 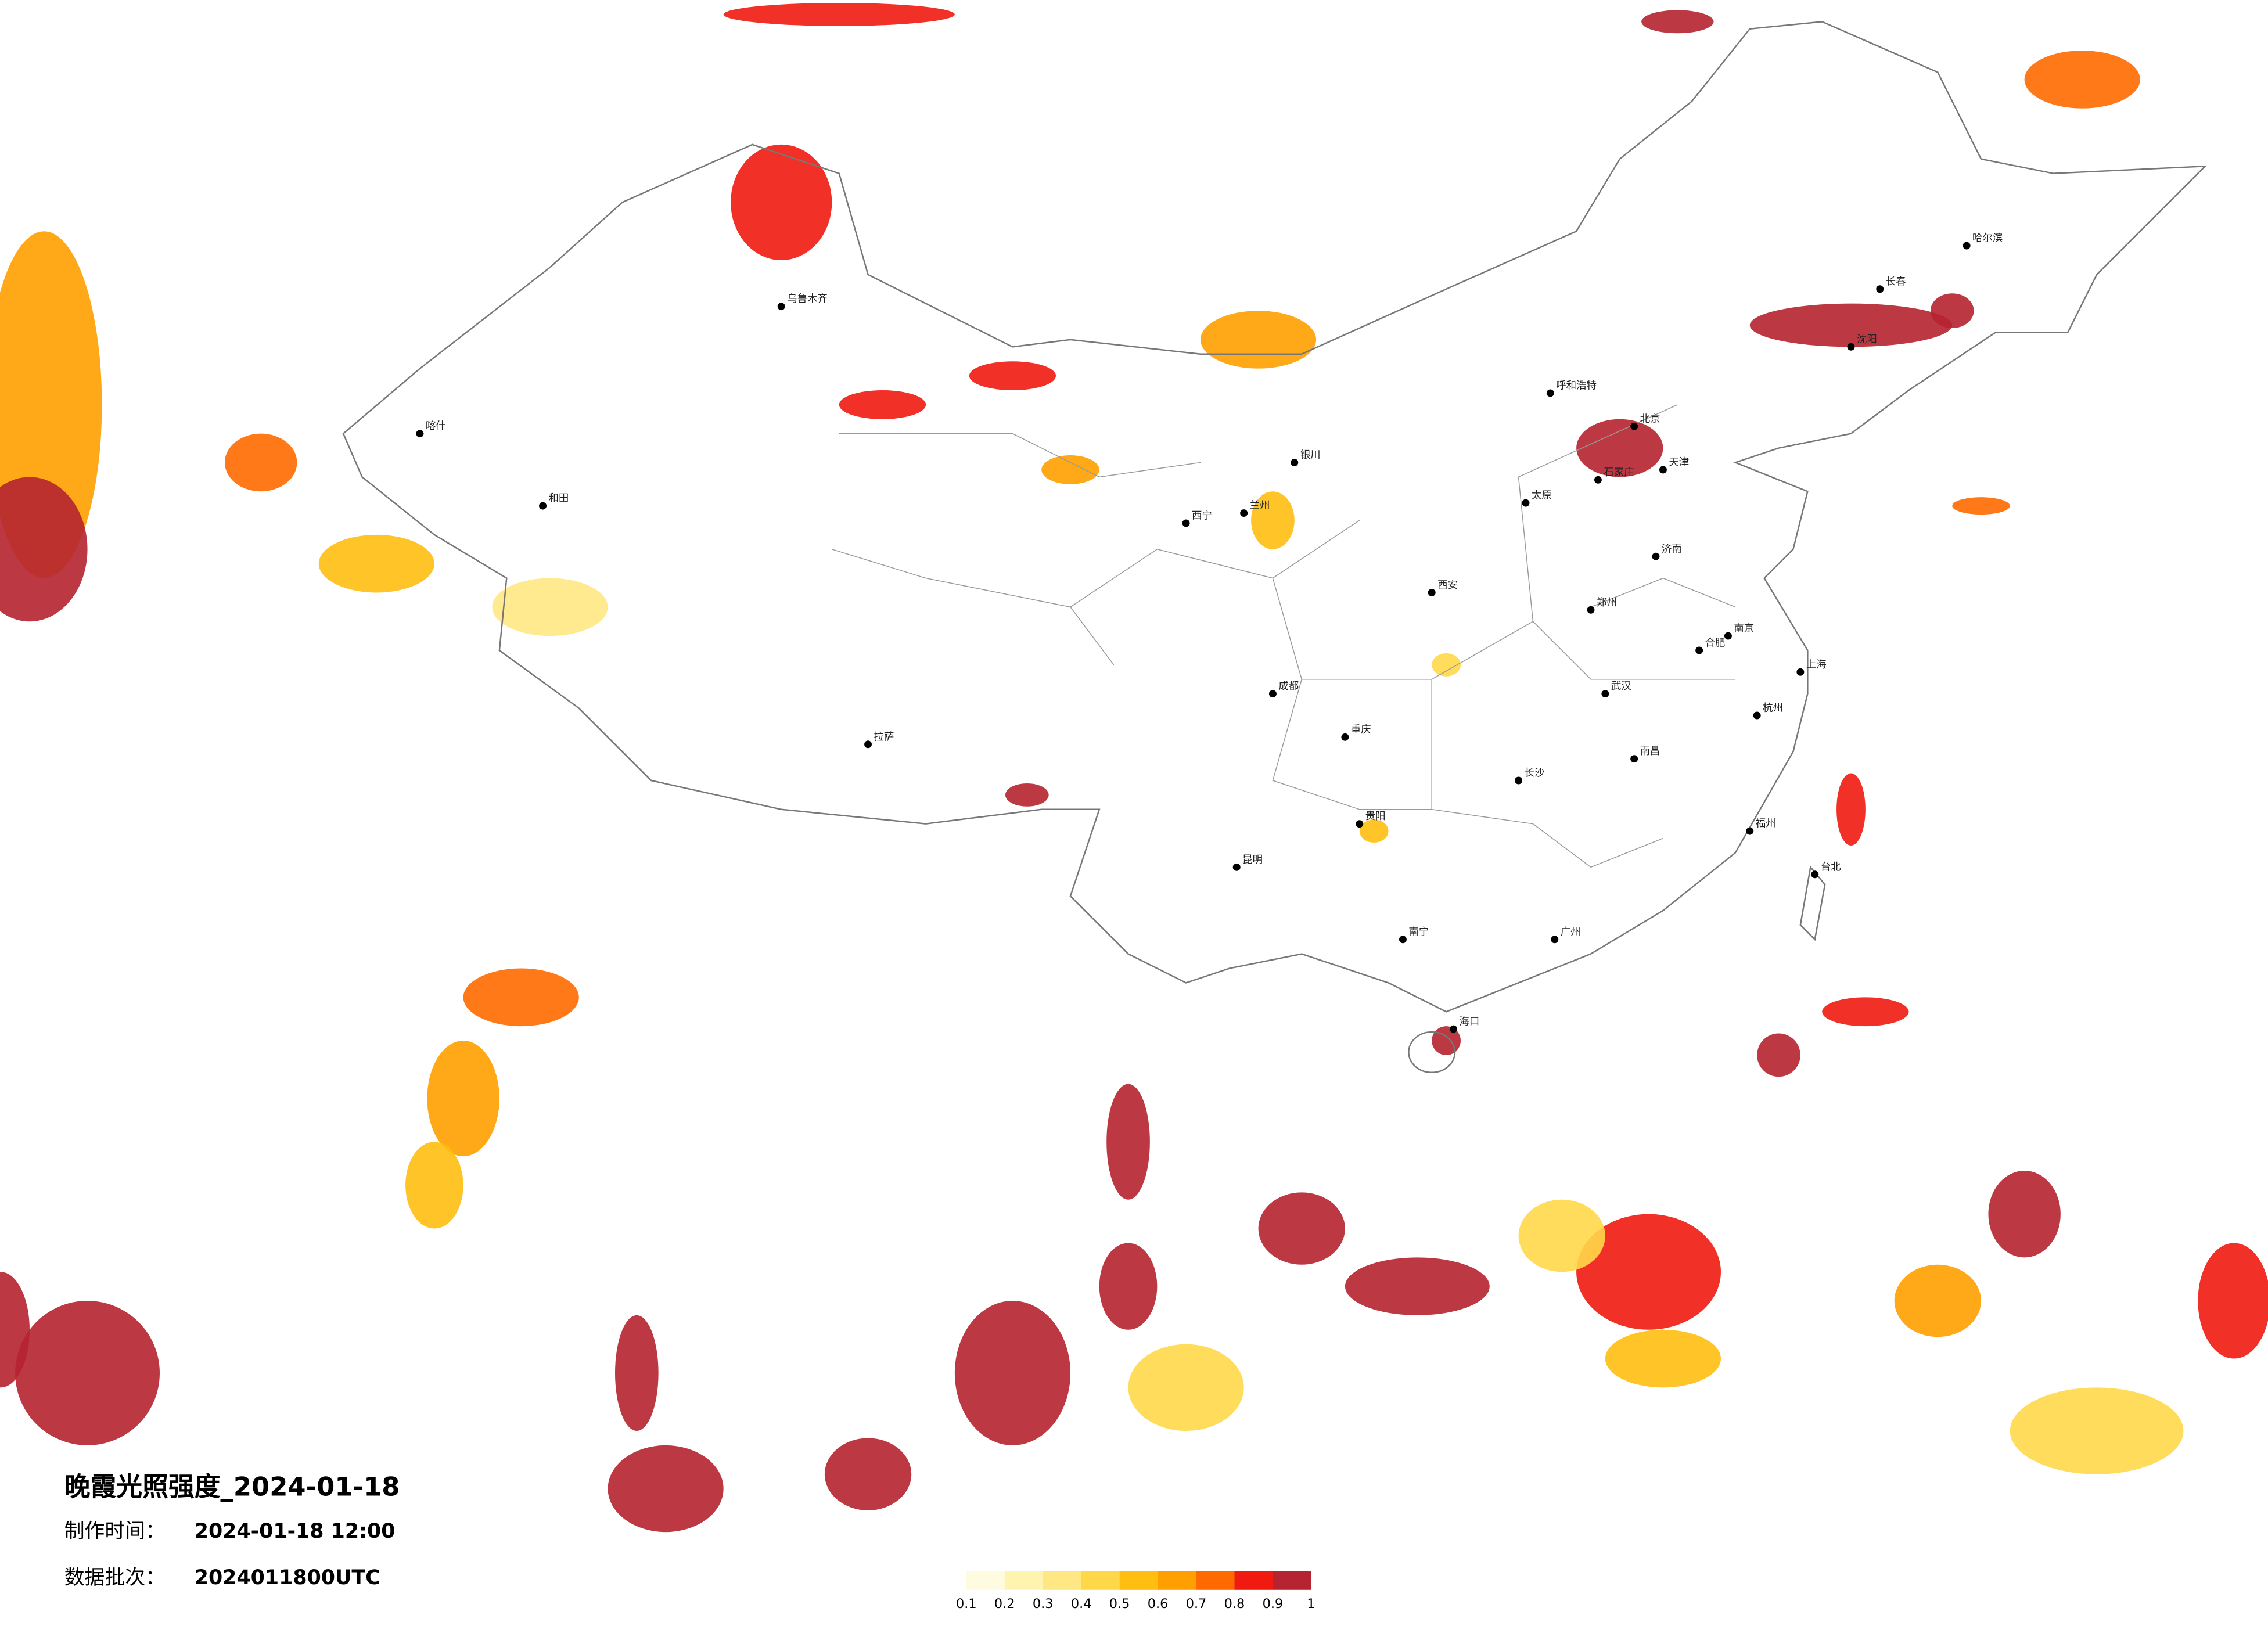 I want to click on made-label: 制作时间：, so click(x=115, y=1531).